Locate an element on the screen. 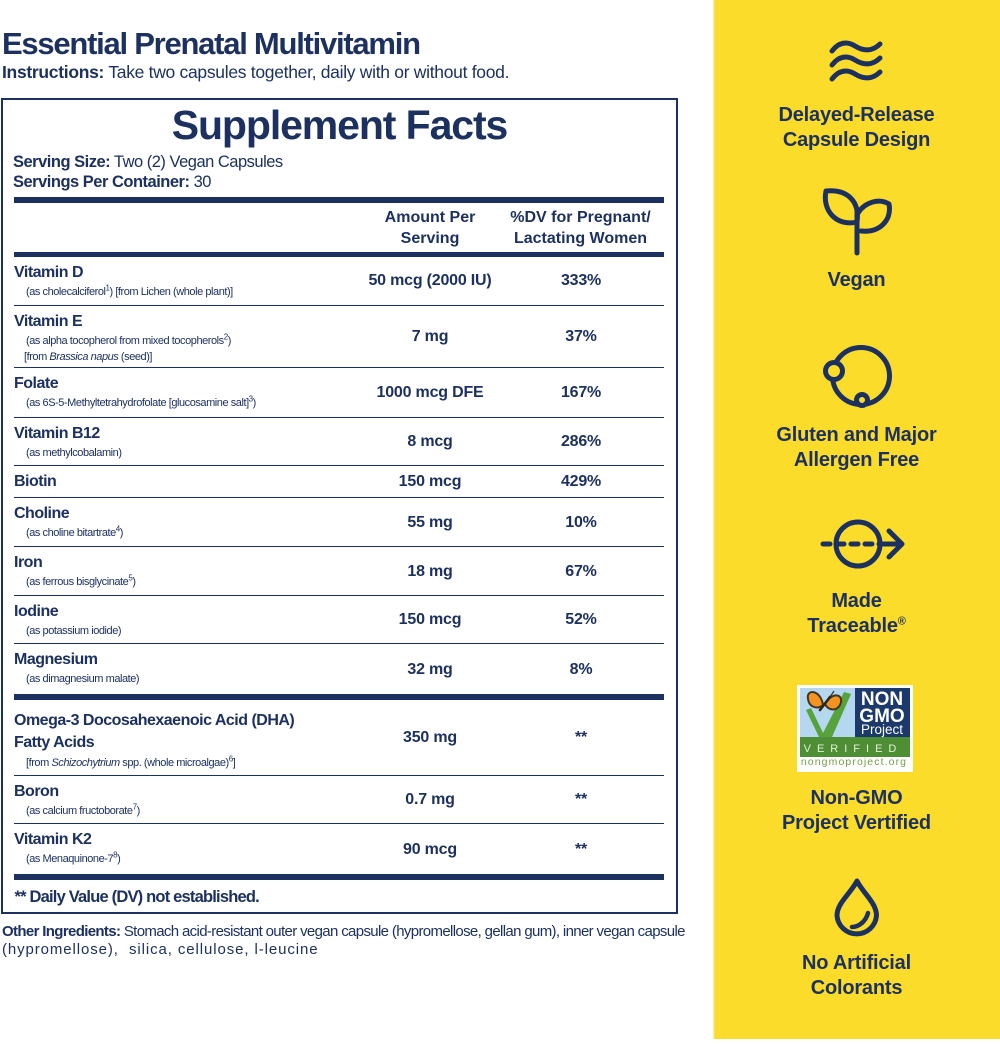 The image size is (1000, 1044). svg-text: Project is located at coordinates (882, 729).